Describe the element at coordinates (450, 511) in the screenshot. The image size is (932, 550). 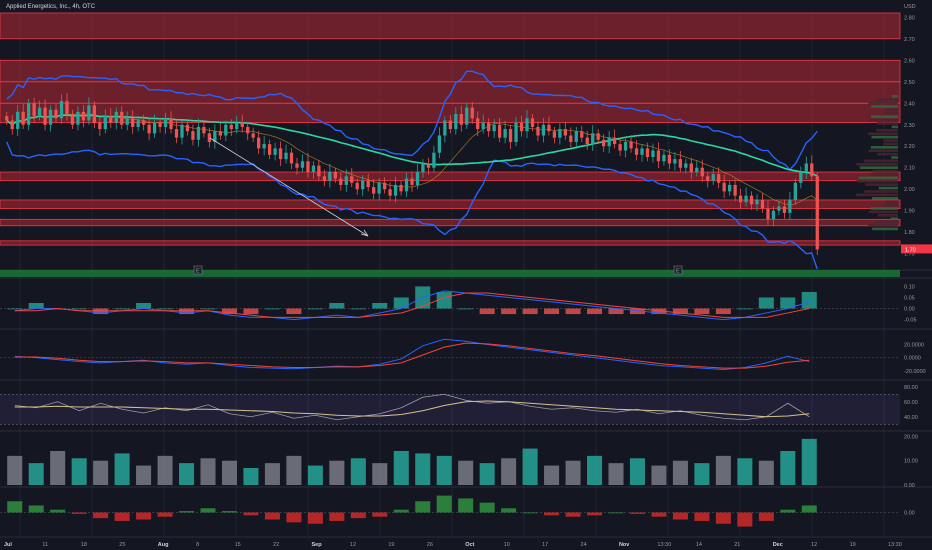
I see `momentum-pane` at that location.